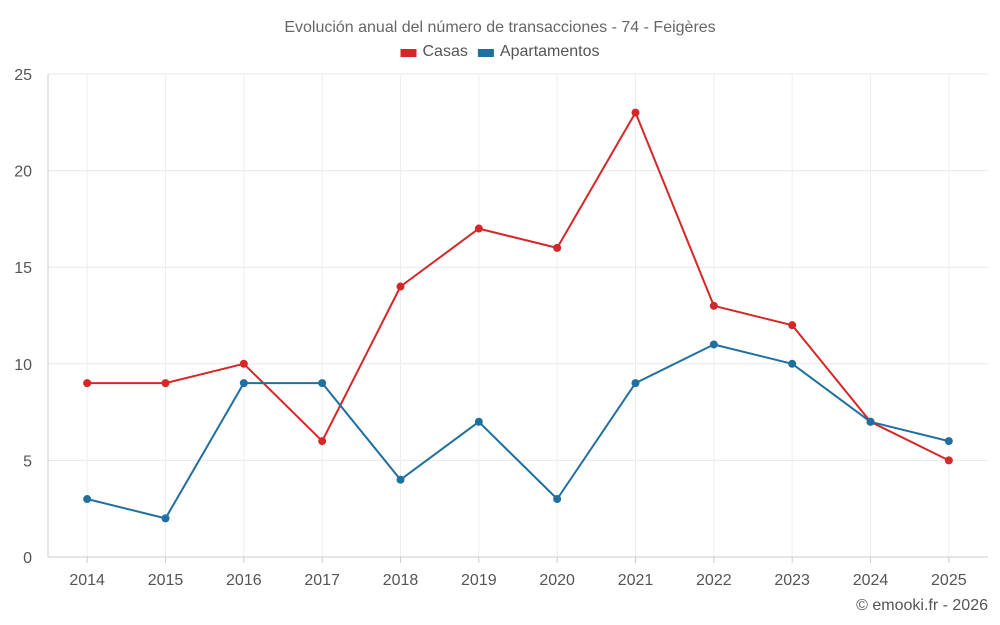 This screenshot has height=625, width=1000. What do you see at coordinates (166, 580) in the screenshot?
I see `x-tick-label: 2015` at bounding box center [166, 580].